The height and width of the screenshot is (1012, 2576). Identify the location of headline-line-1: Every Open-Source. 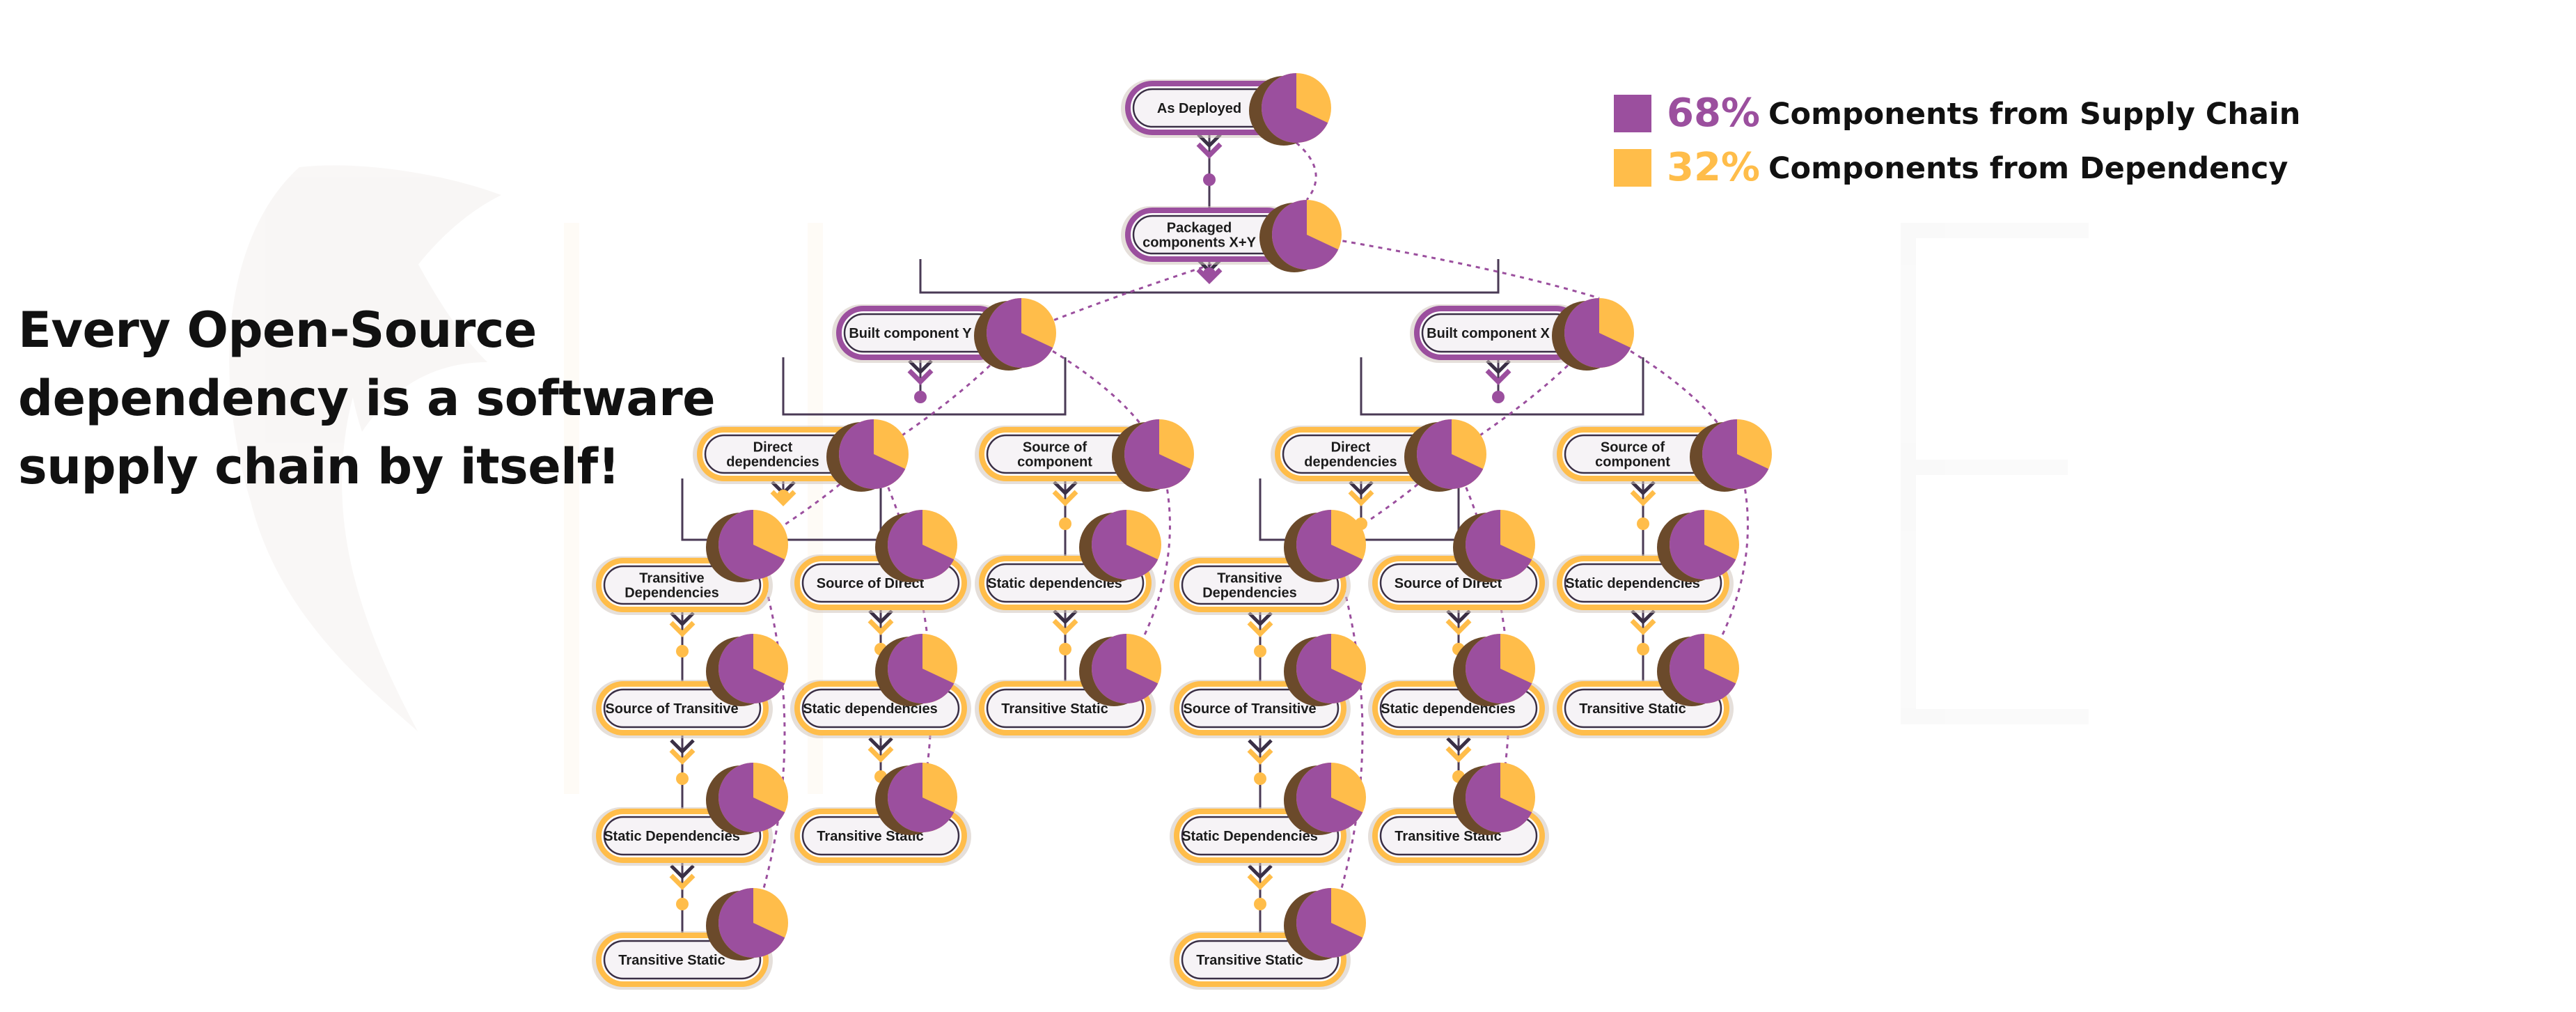
(277, 330).